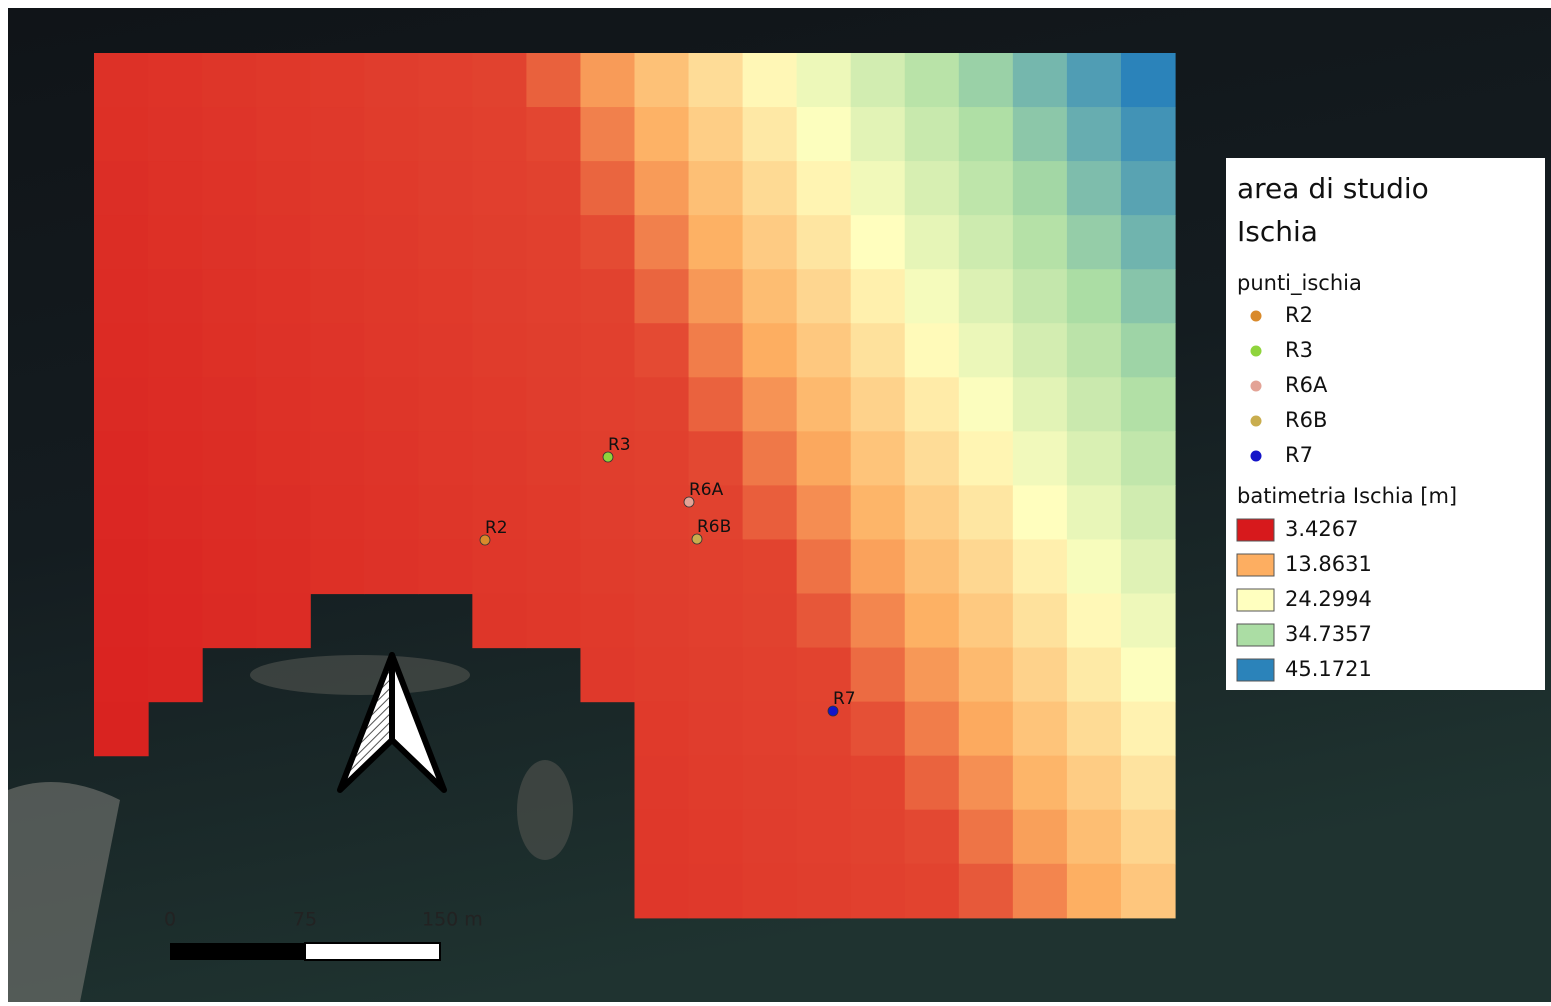  What do you see at coordinates (452, 920) in the screenshot?
I see `scale-label: 150 m` at bounding box center [452, 920].